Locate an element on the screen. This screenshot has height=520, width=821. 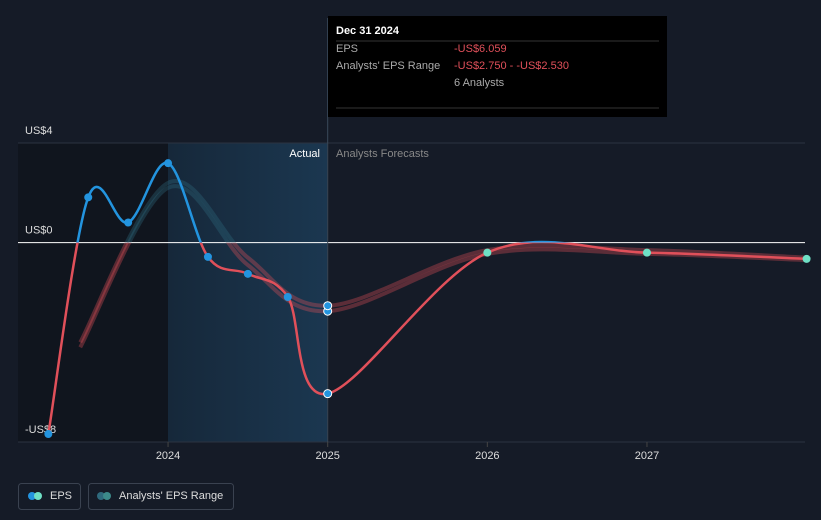
tooltip-date: Dec 31 2024 is located at coordinates (368, 31).